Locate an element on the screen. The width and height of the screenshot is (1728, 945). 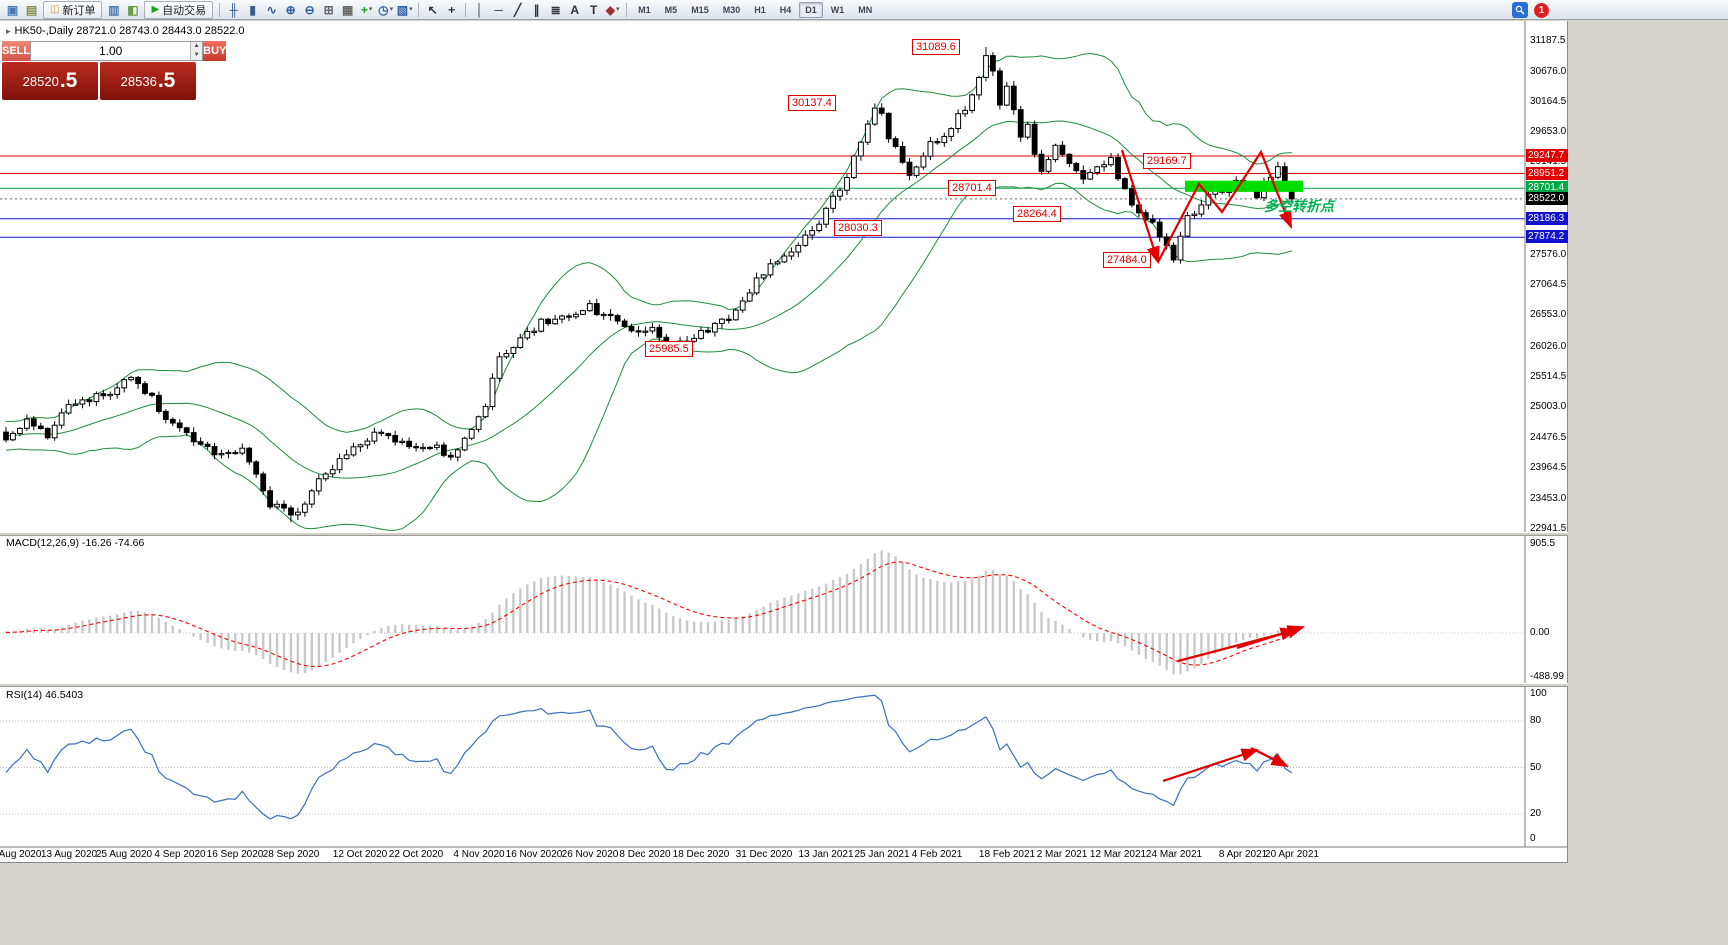
rsi-indicator-label: RSI(14) 46.5403 is located at coordinates (45, 695).